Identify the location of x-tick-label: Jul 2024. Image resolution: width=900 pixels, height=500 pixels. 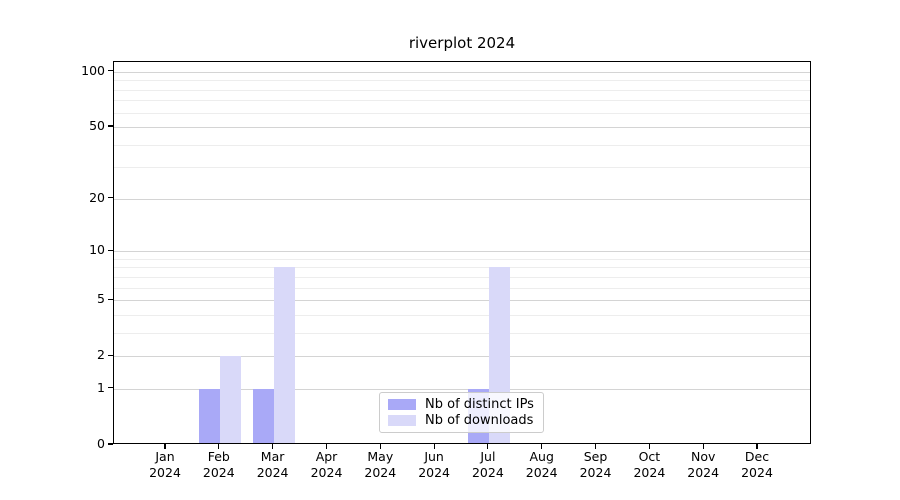
(487, 464).